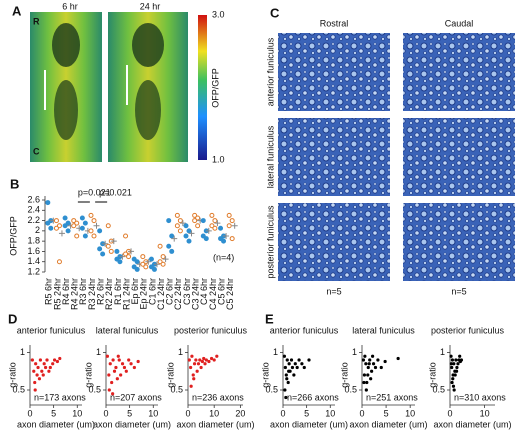 The image size is (520, 441). What do you see at coordinates (33, 271) in the screenshot?
I see `y-tick-label: 1.2` at bounding box center [33, 271].